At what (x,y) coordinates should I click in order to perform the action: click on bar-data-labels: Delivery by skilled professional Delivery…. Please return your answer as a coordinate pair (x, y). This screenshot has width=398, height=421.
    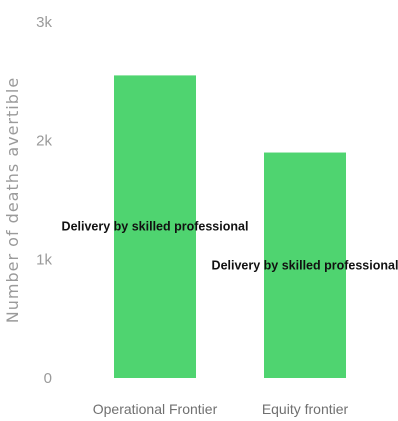
    Looking at the image, I should click on (230, 246).